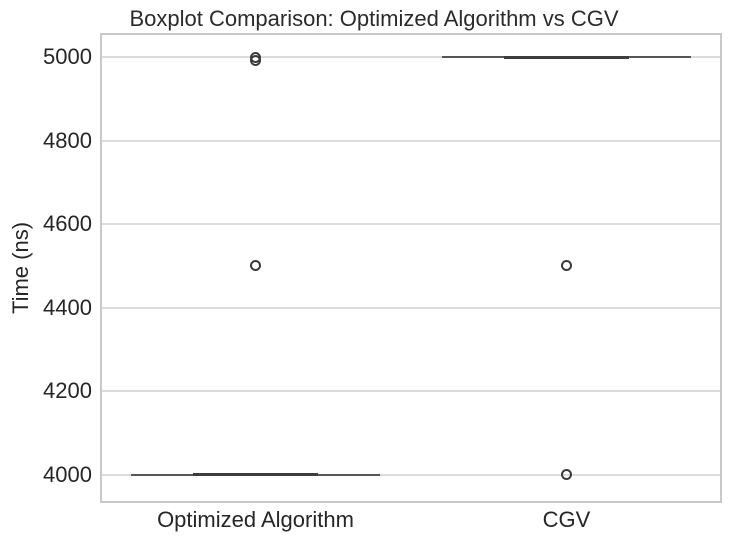 This screenshot has height=541, width=732. Describe the element at coordinates (255, 519) in the screenshot. I see `x-tick-label: Optimized Algorithm` at that location.